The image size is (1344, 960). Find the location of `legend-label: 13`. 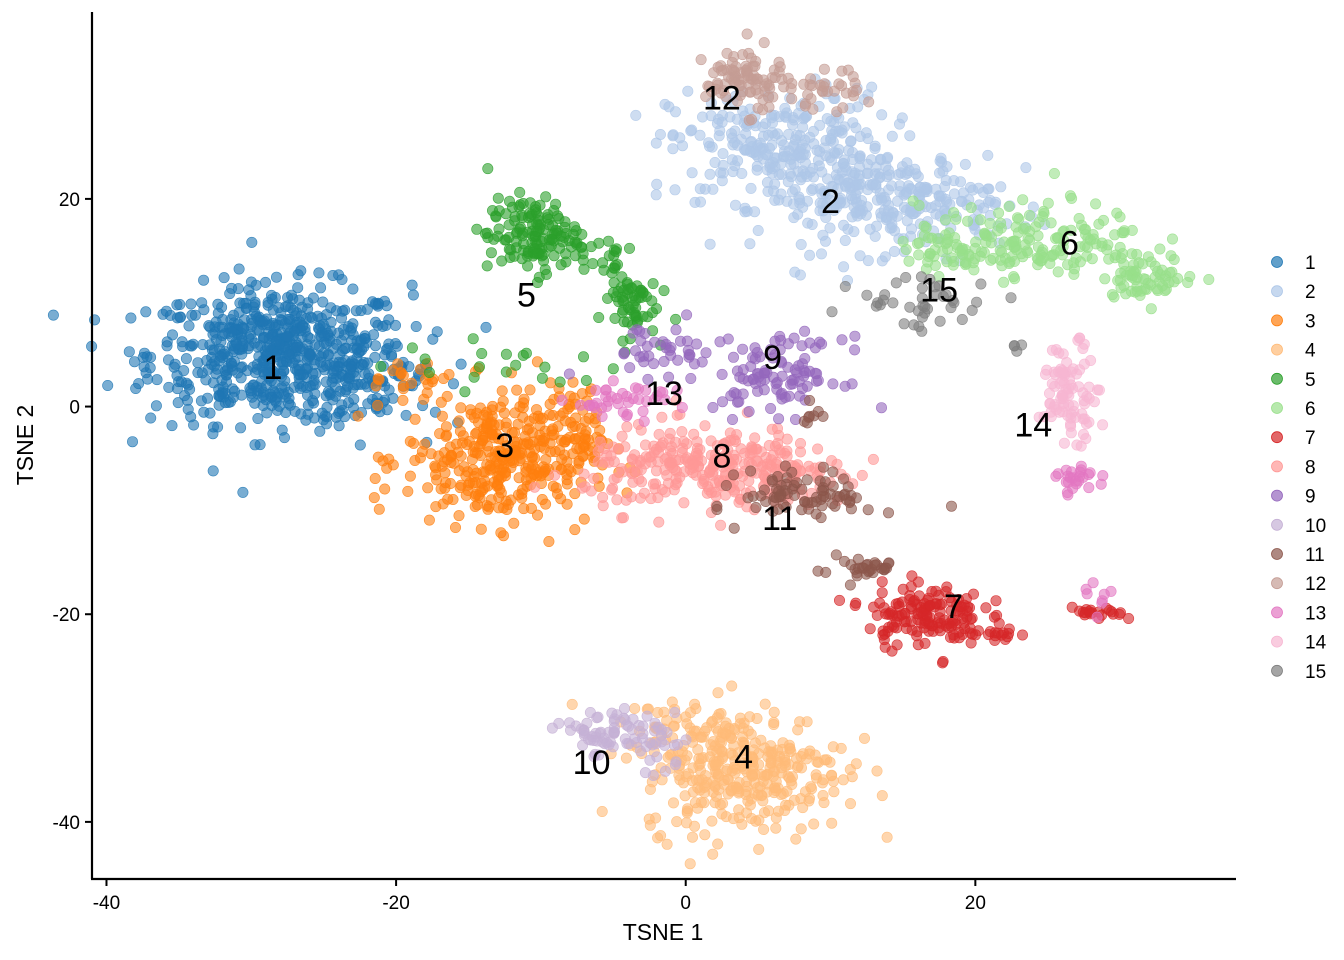

legend-label: 13 is located at coordinates (1315, 613).